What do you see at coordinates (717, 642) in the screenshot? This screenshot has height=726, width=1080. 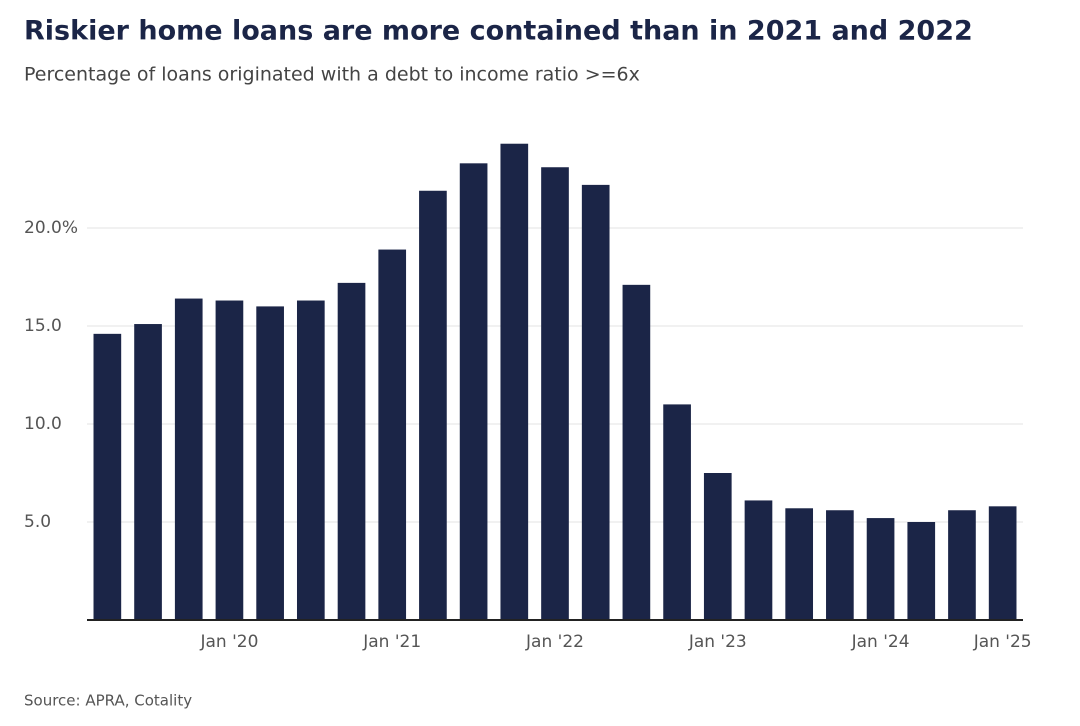 I see `x-tick-label: Jan '23` at bounding box center [717, 642].